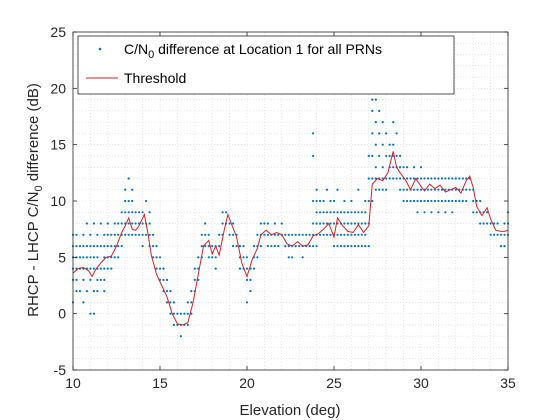 The image size is (560, 420). Describe the element at coordinates (62, 314) in the screenshot. I see `y-tick-label: 0` at that location.